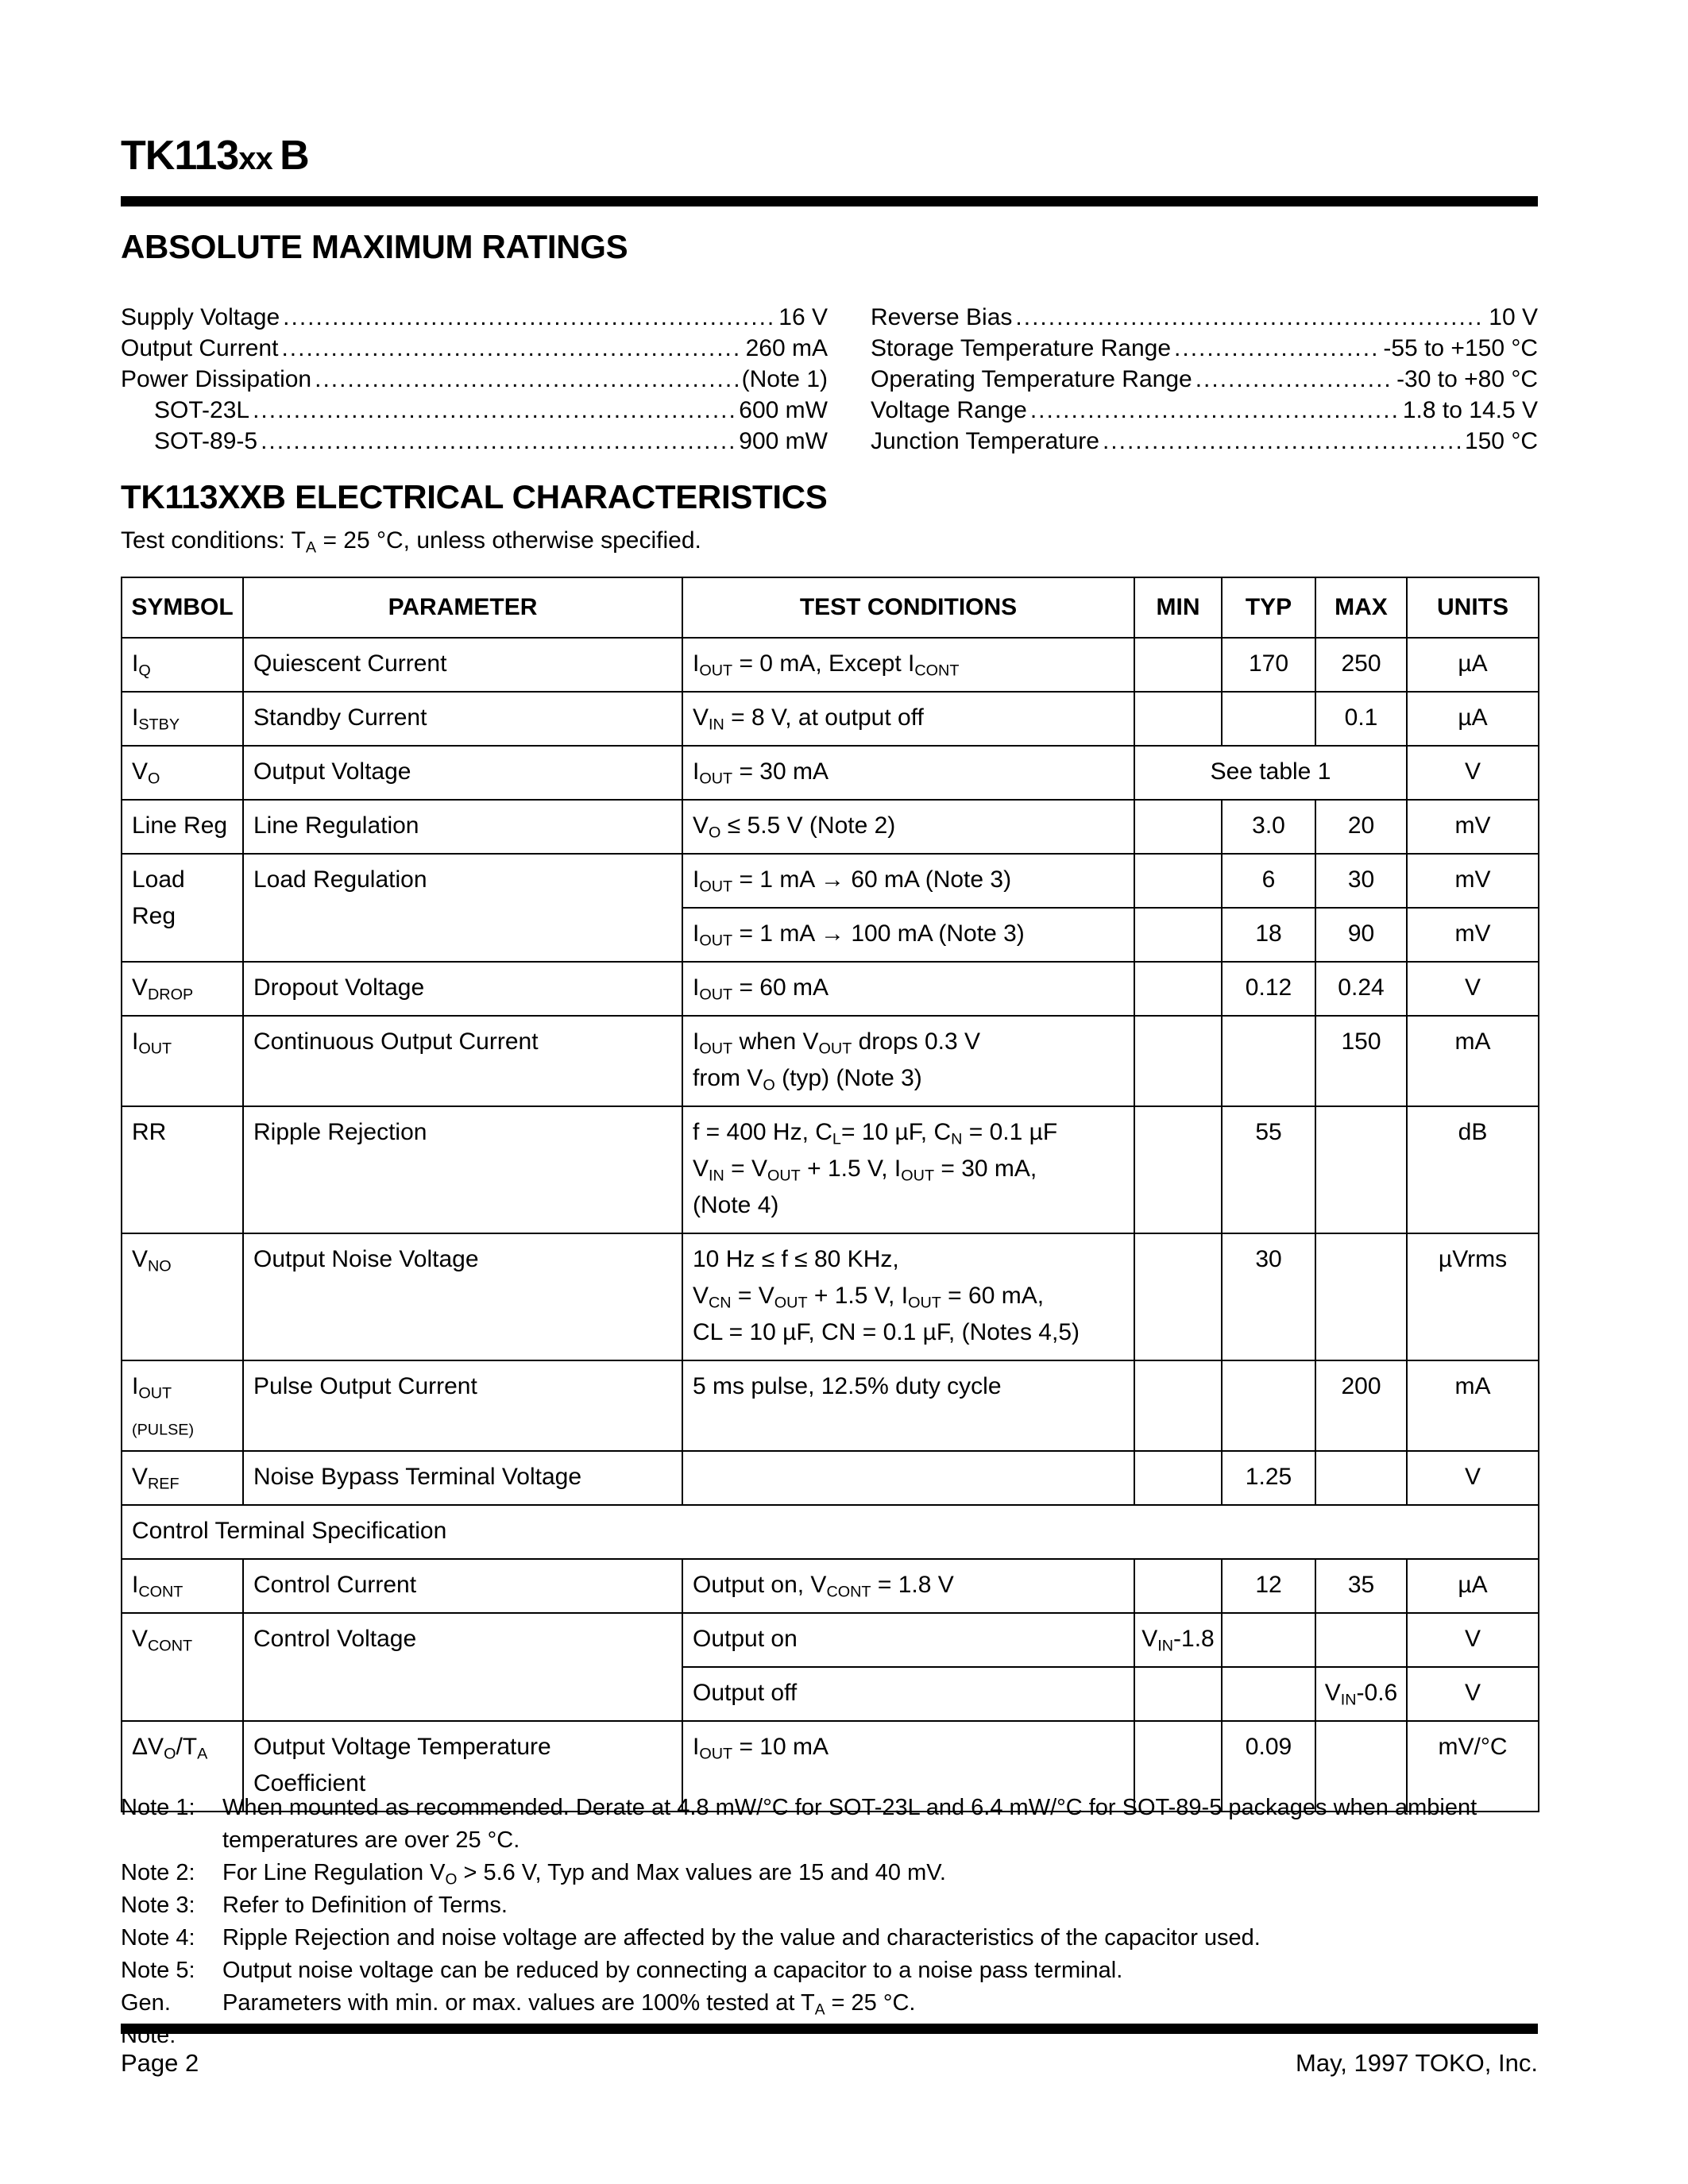 Image resolution: width=1688 pixels, height=2184 pixels. I want to click on cell-symbol: IOUT (PULSE), so click(182, 1406).